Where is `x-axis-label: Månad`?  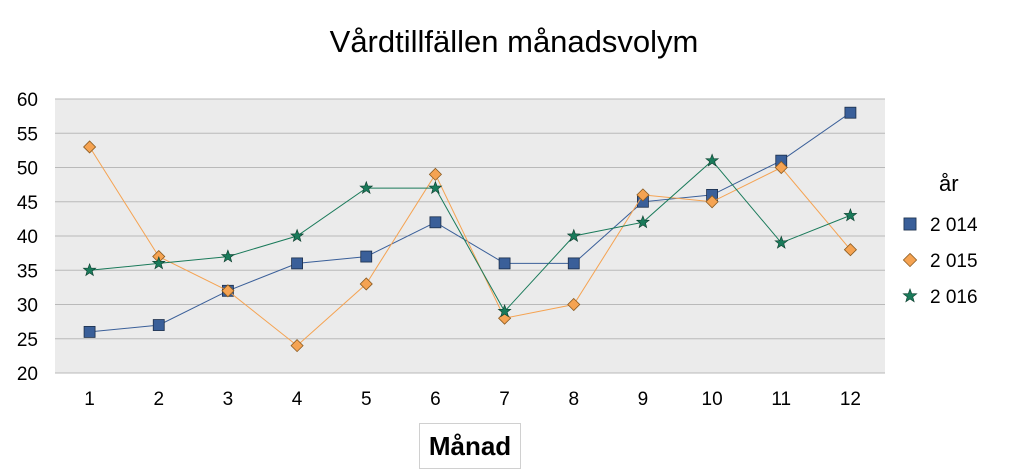 x-axis-label: Månad is located at coordinates (470, 445).